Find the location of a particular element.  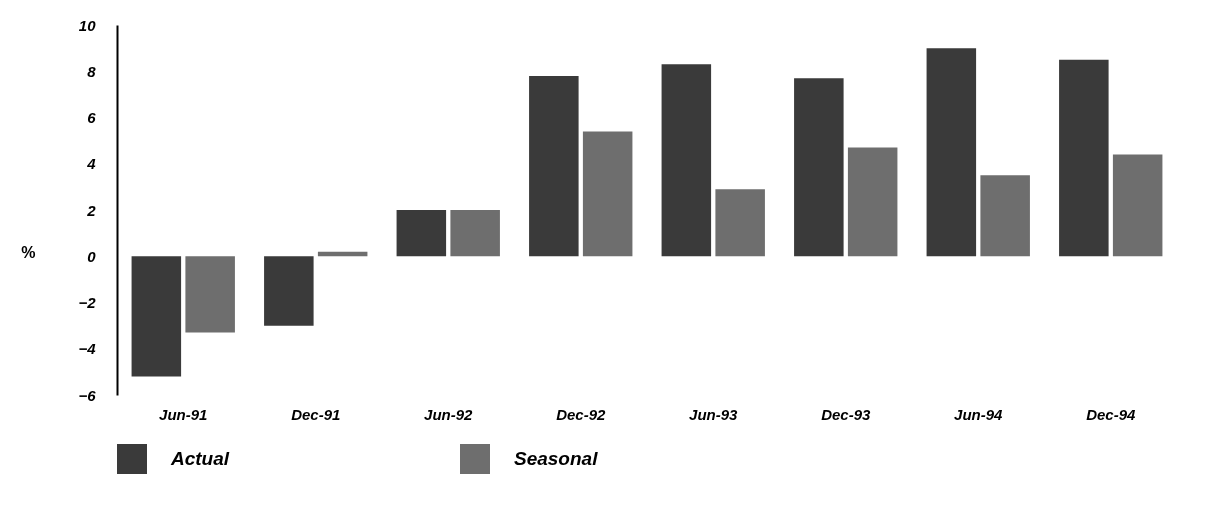

x-tick-label: Dec-92 is located at coordinates (581, 414).